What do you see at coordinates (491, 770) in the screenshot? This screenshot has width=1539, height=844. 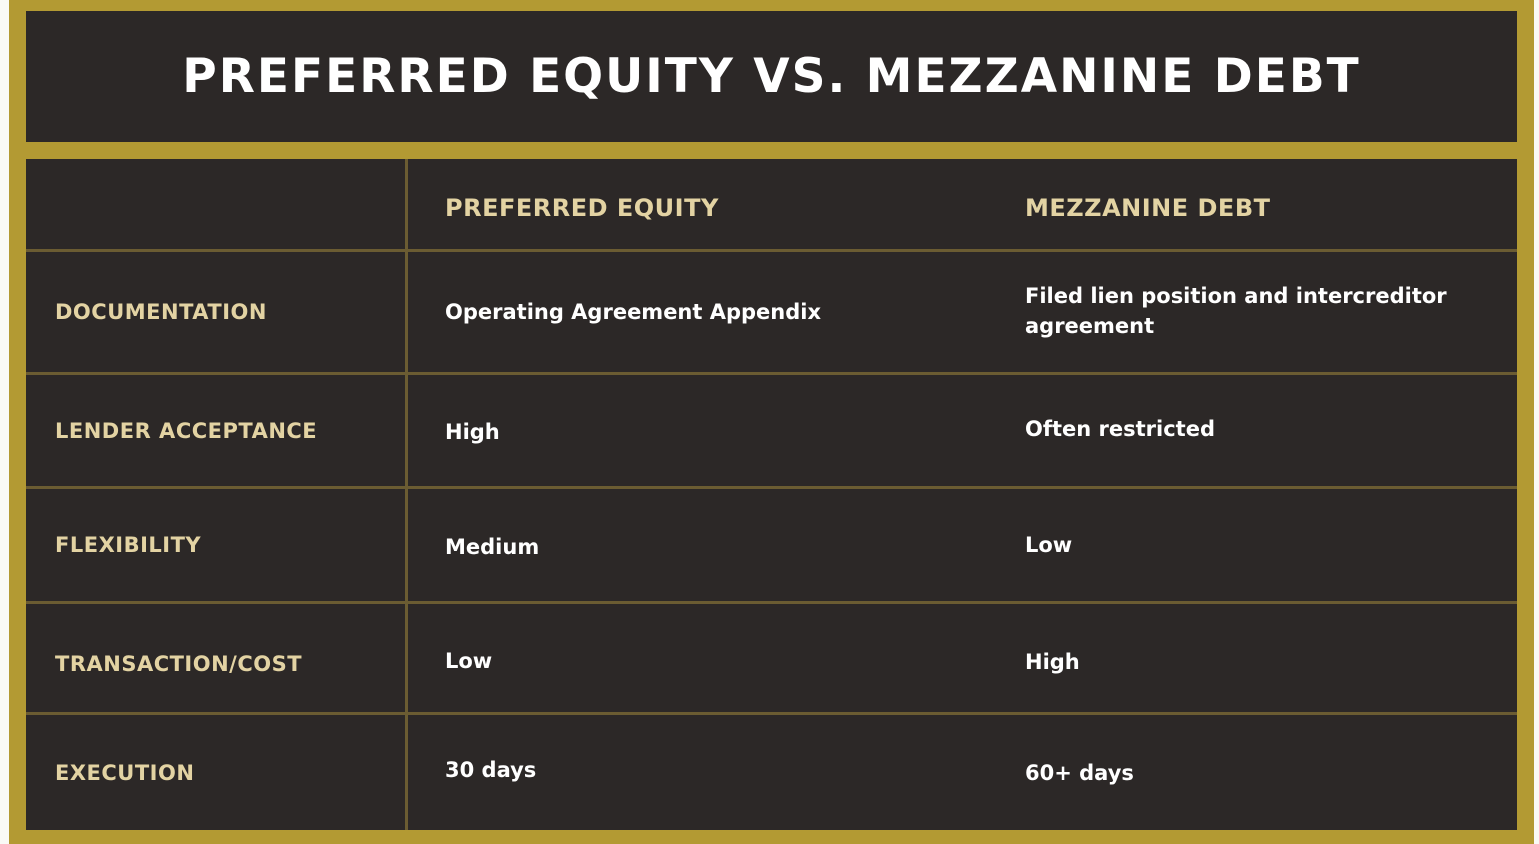 I see `cell-execution-preferred-equity: 30 days` at bounding box center [491, 770].